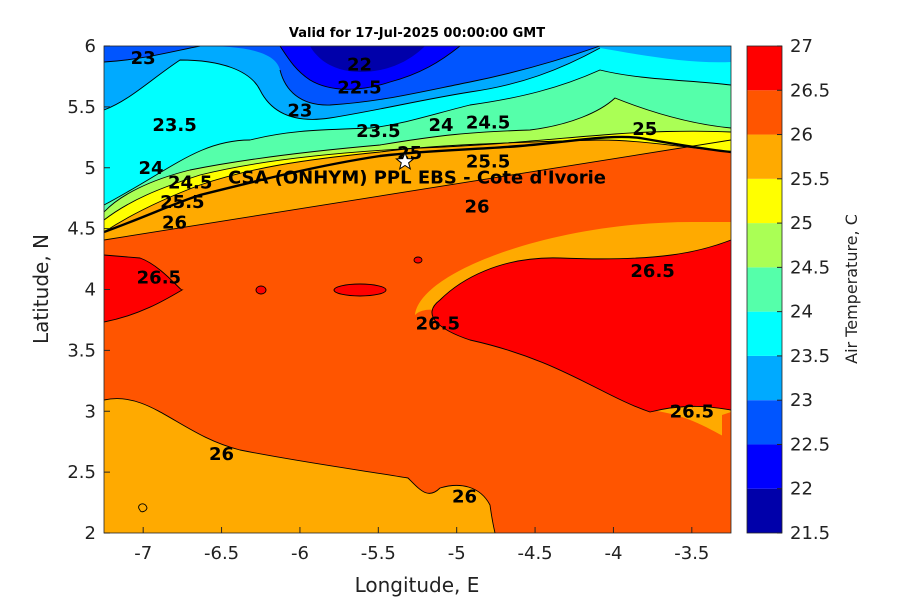  What do you see at coordinates (90, 290) in the screenshot?
I see `y-tick-label: 4` at bounding box center [90, 290].